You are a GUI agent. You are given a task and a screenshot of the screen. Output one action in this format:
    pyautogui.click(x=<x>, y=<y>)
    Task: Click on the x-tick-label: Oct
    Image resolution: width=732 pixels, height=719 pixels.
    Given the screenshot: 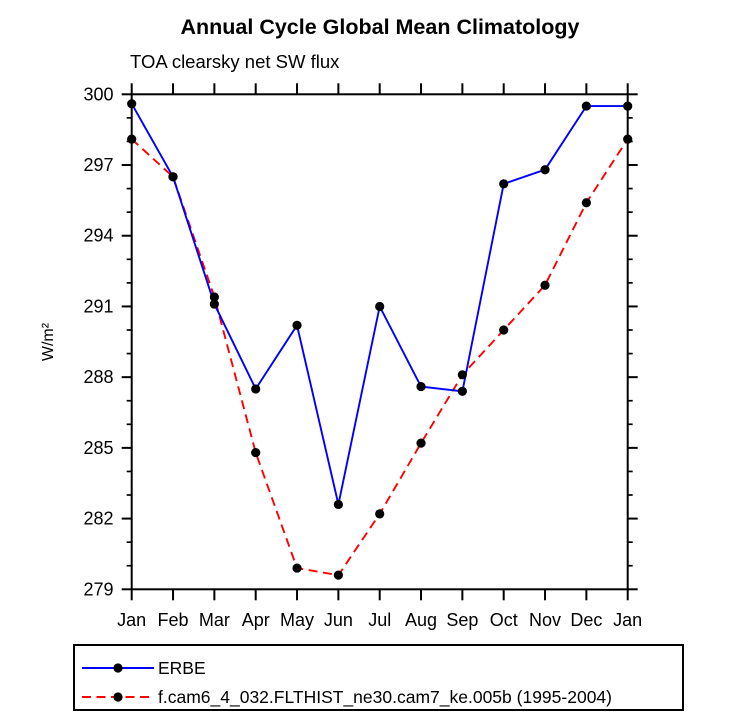 What is the action you would take?
    pyautogui.click(x=504, y=620)
    